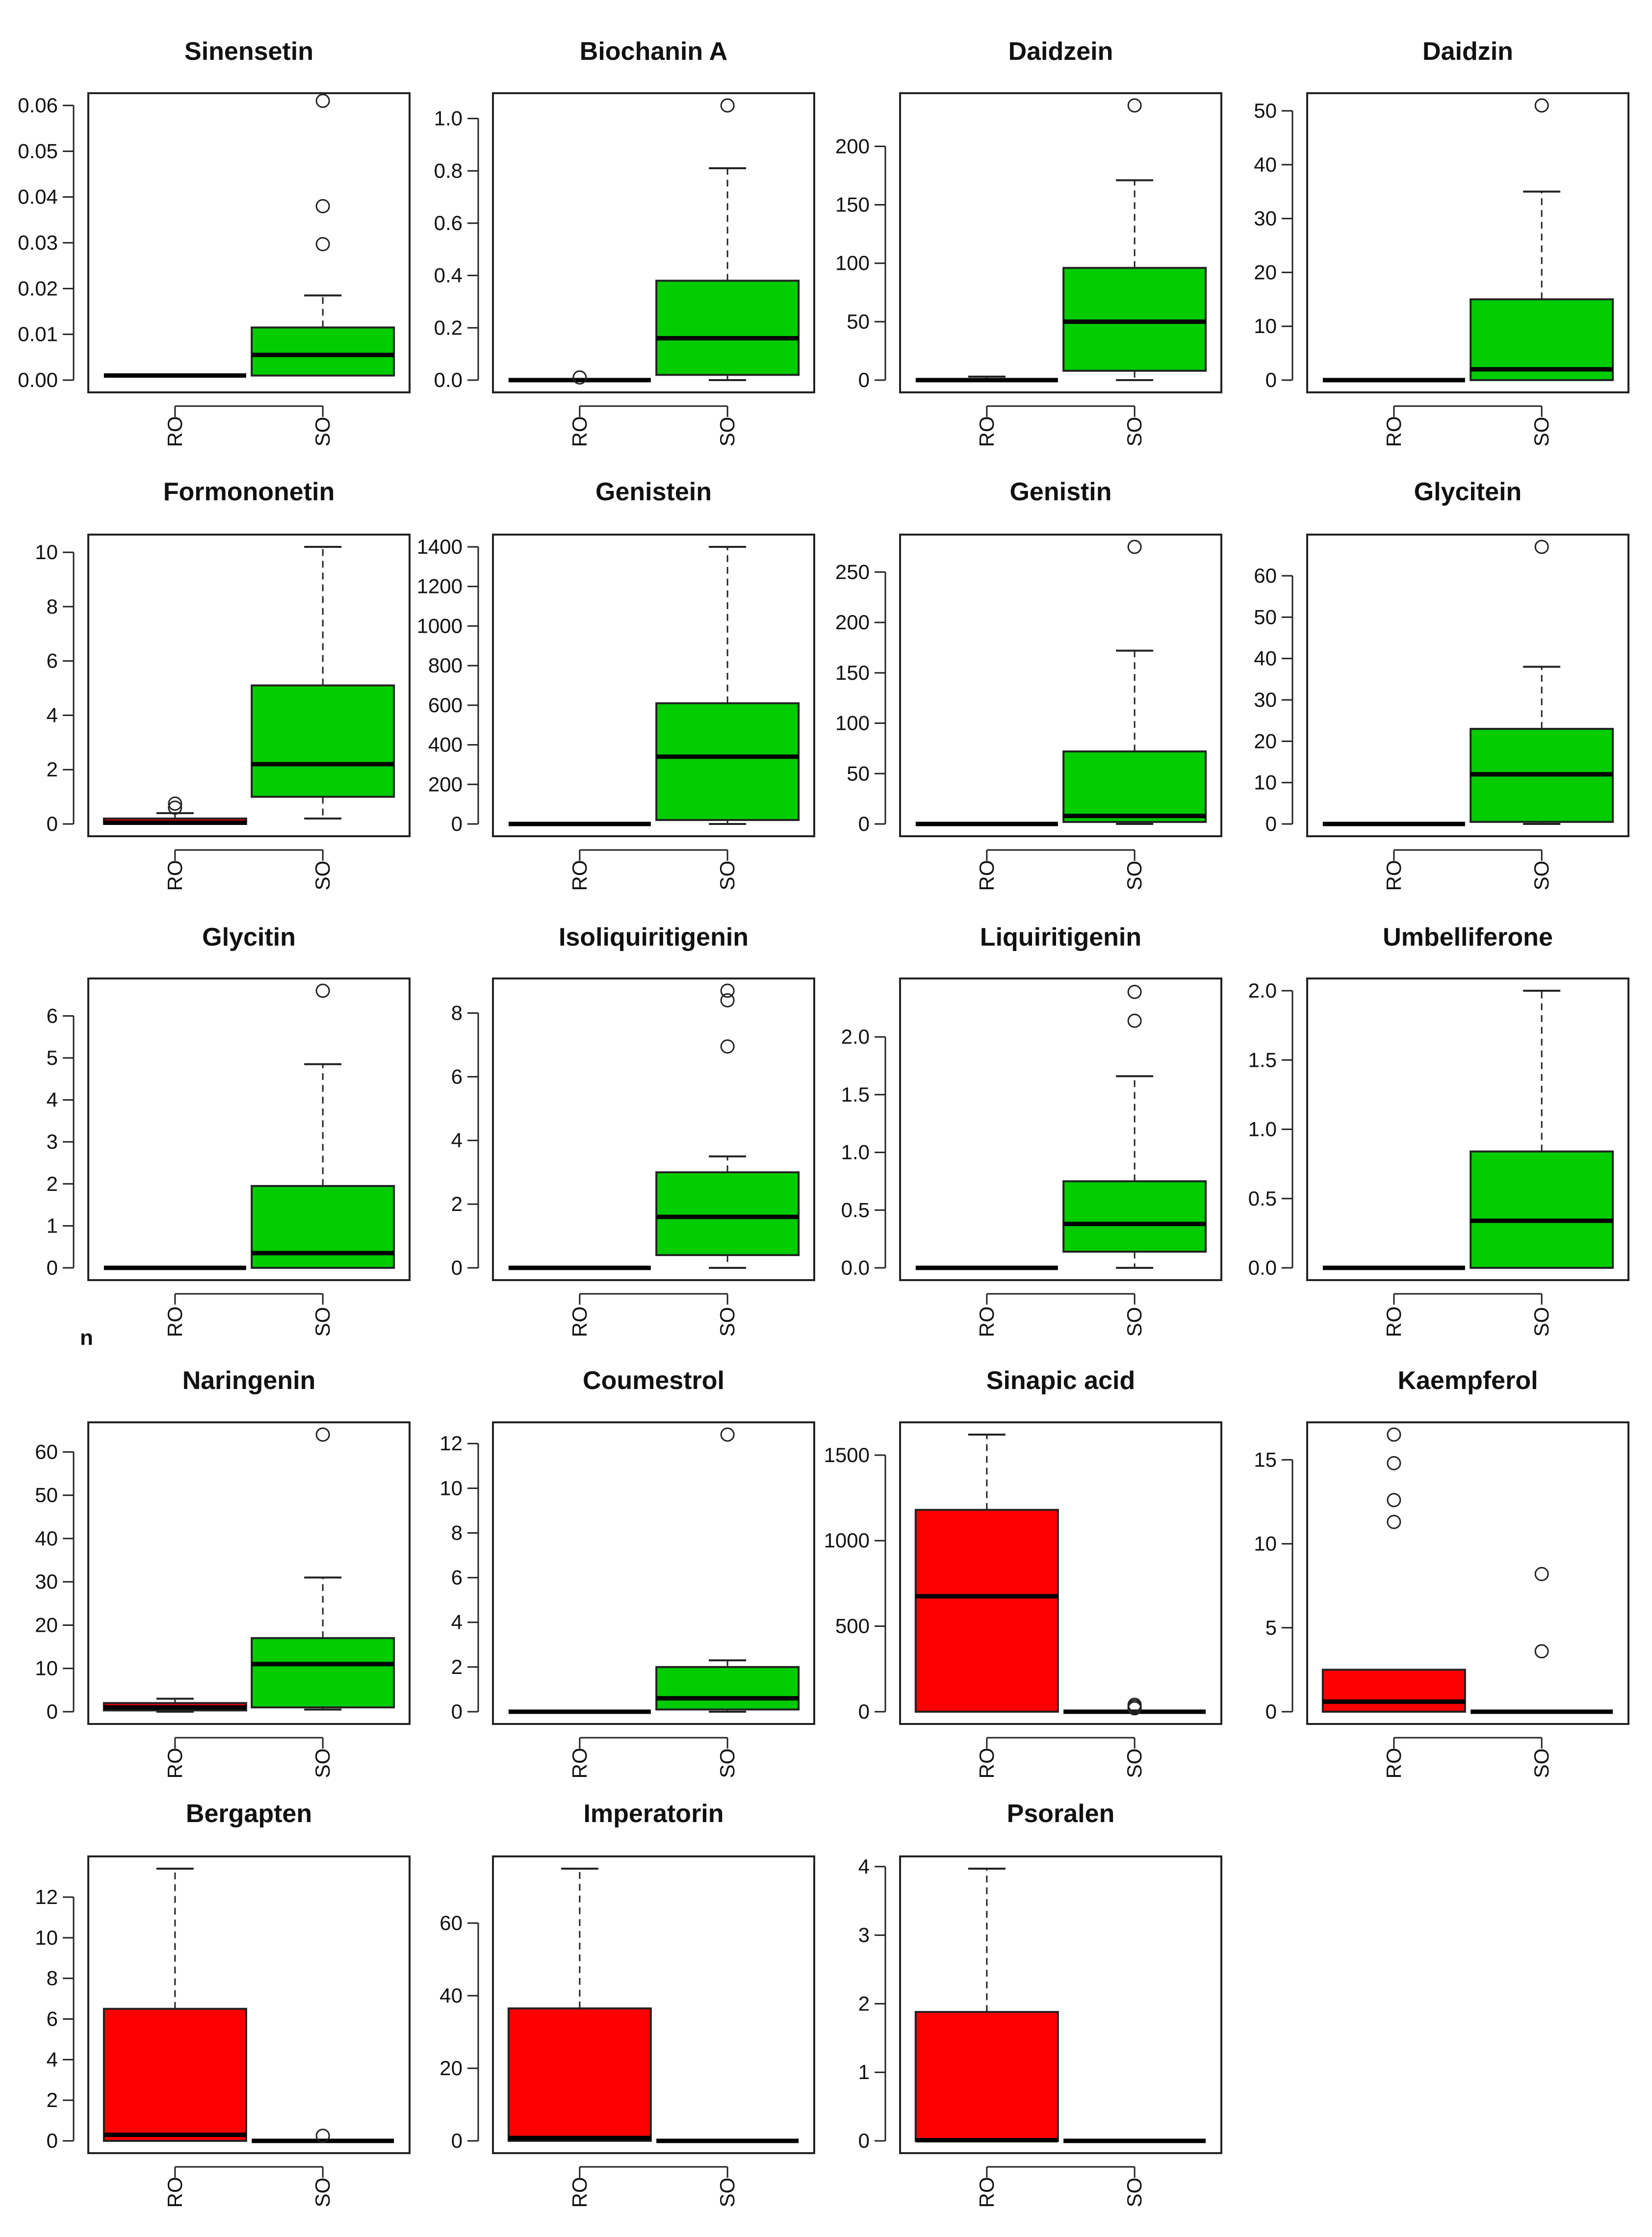 The height and width of the screenshot is (2237, 1652). What do you see at coordinates (87, 1338) in the screenshot?
I see `figure-note: n` at bounding box center [87, 1338].